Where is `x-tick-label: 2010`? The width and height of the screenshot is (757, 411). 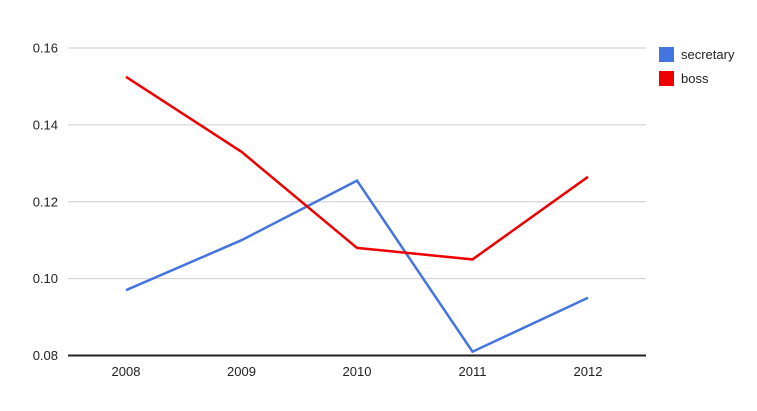 x-tick-label: 2010 is located at coordinates (357, 371).